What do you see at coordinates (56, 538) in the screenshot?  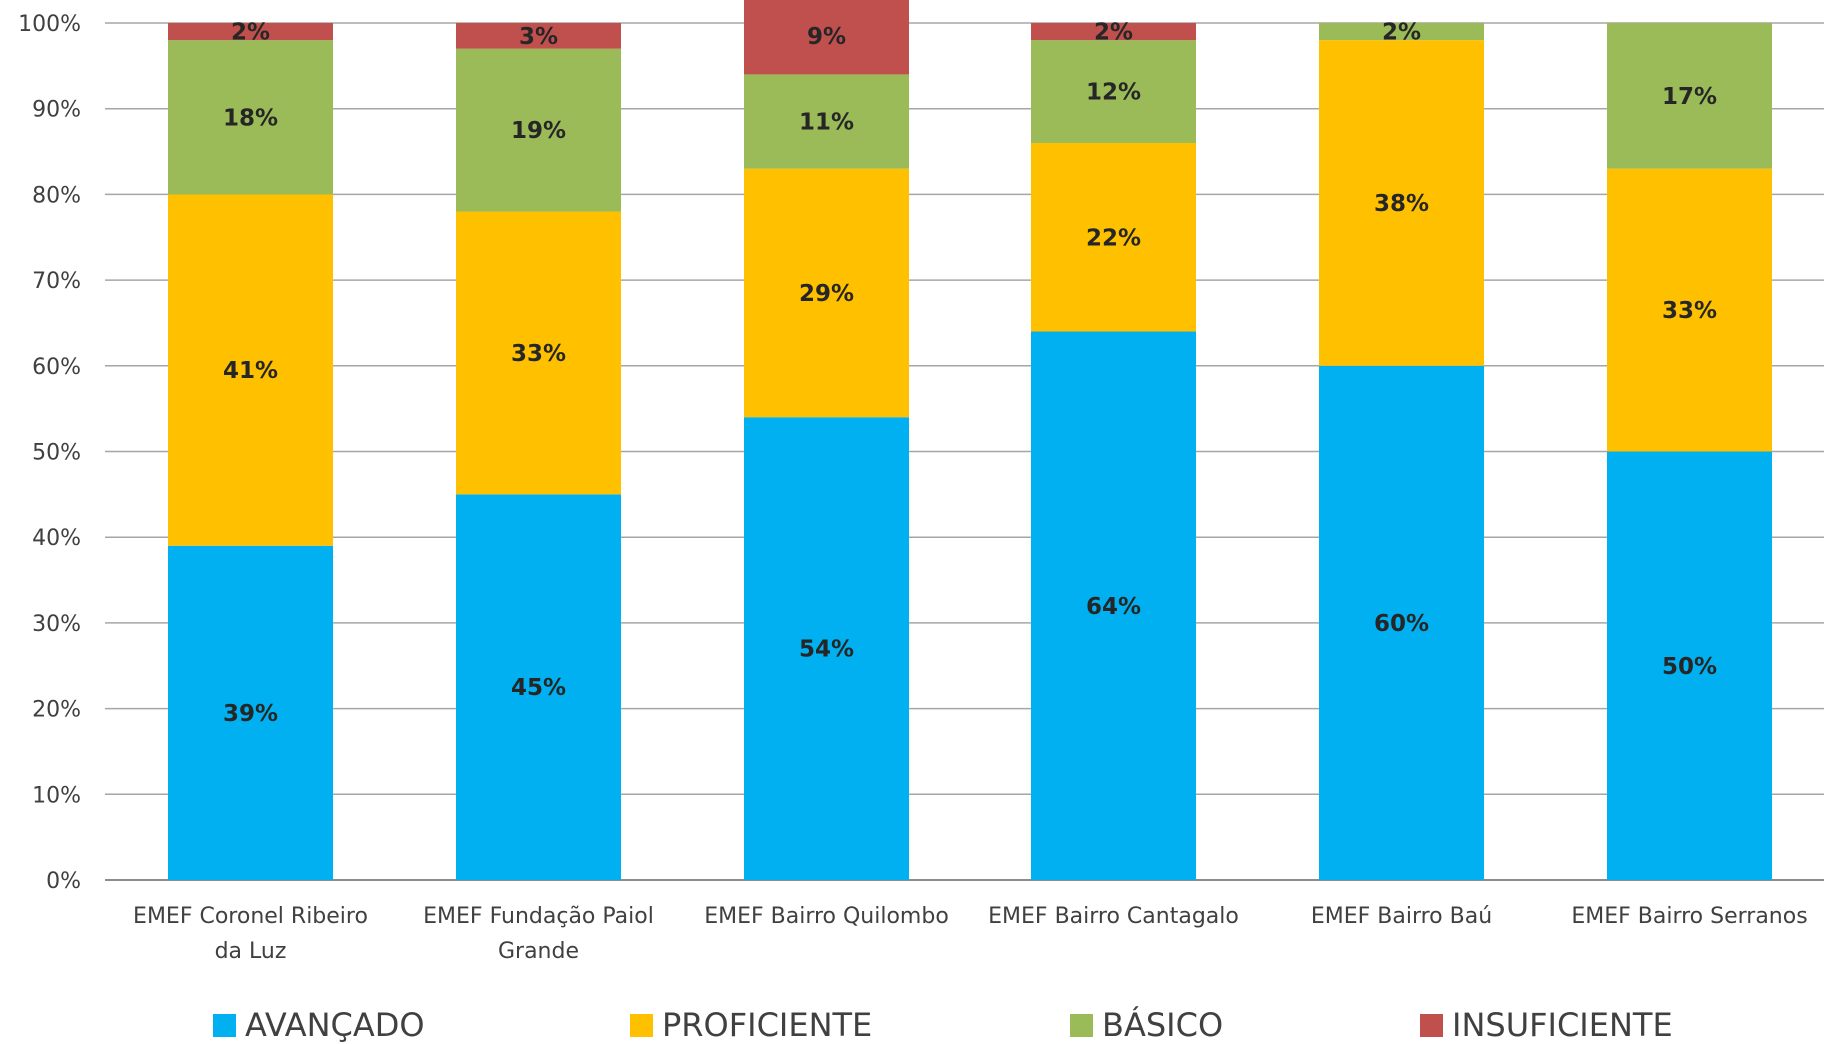 I see `y-tick-label: 40%` at bounding box center [56, 538].